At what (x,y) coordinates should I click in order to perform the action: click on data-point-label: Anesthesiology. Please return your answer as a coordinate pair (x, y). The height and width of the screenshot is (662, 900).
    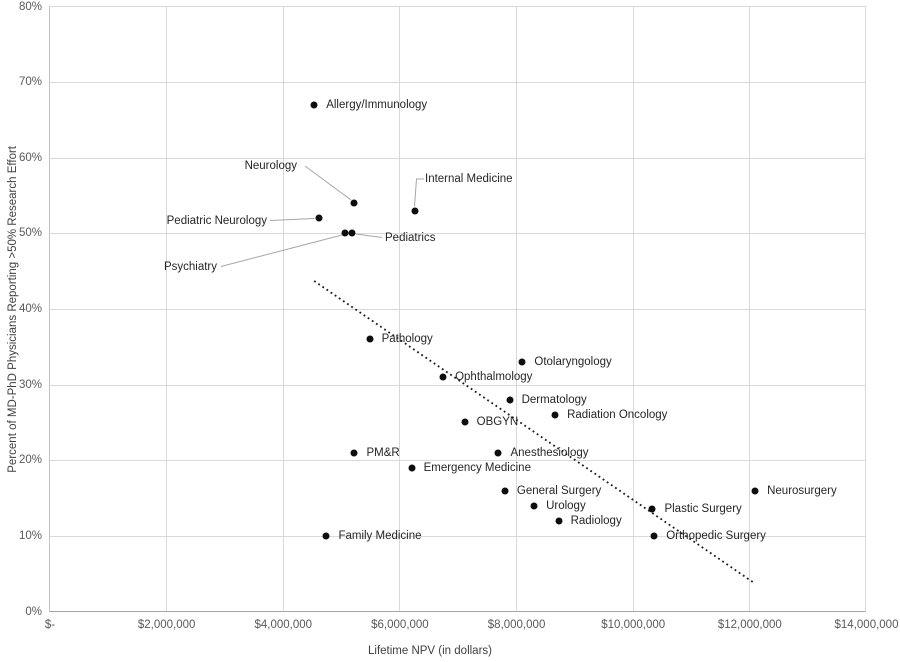
    Looking at the image, I should click on (549, 452).